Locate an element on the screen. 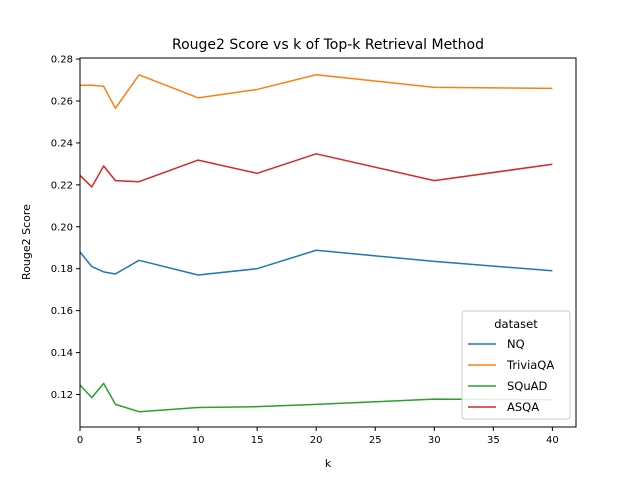  legend-label-nq: NQ is located at coordinates (516, 344).